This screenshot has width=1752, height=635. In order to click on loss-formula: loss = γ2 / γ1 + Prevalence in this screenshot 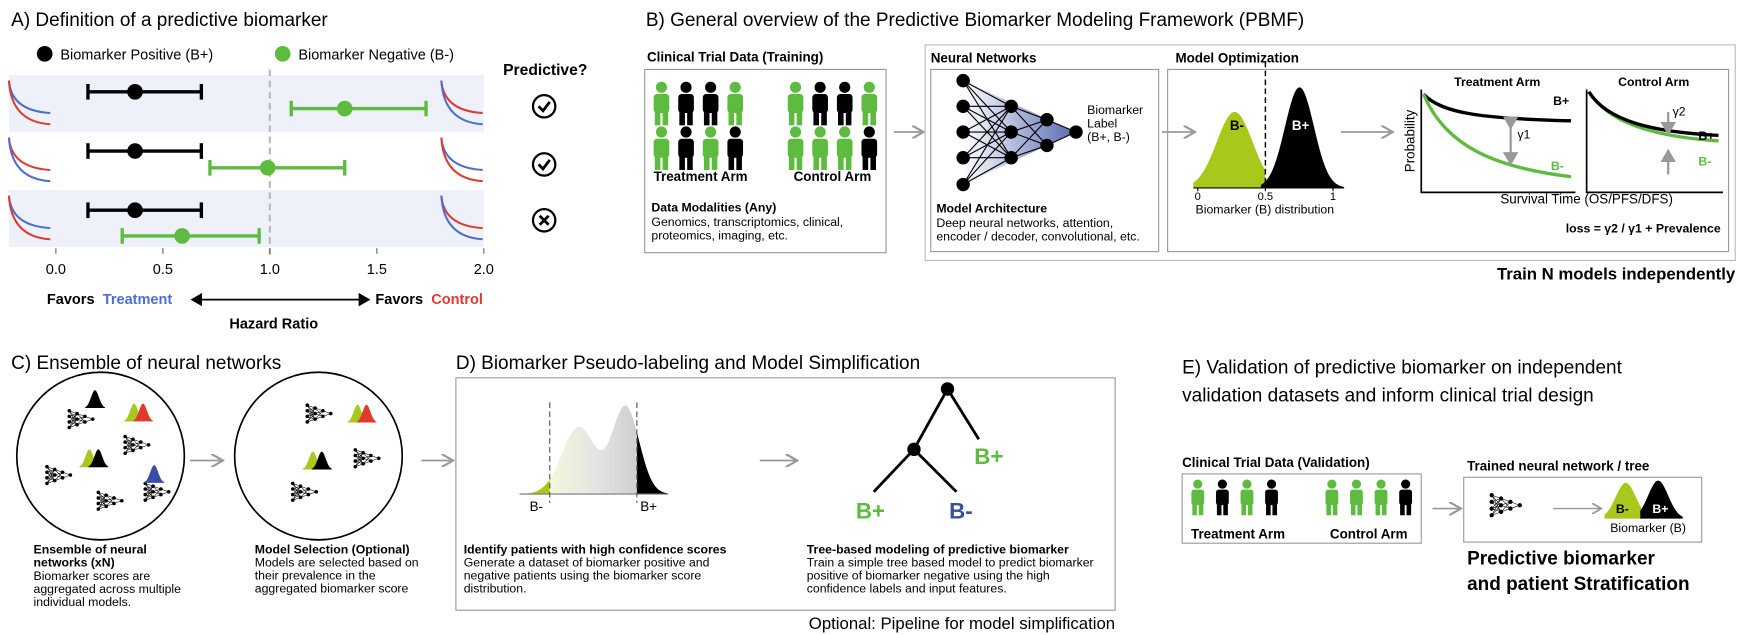, I will do `click(1643, 229)`.